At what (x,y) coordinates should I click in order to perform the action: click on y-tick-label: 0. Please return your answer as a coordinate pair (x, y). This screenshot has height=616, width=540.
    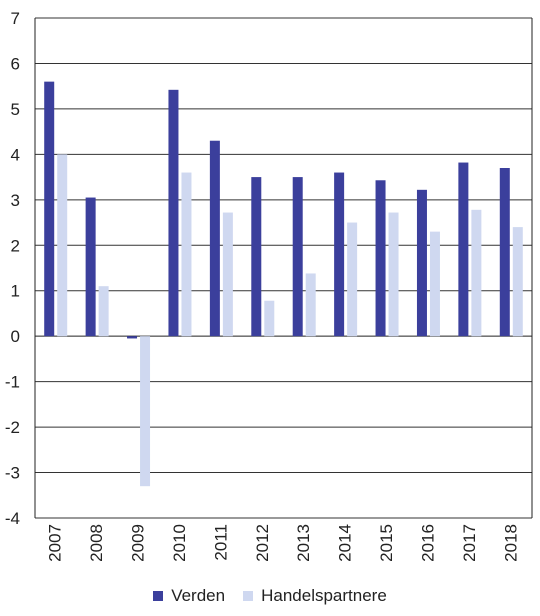
    Looking at the image, I should click on (15, 336).